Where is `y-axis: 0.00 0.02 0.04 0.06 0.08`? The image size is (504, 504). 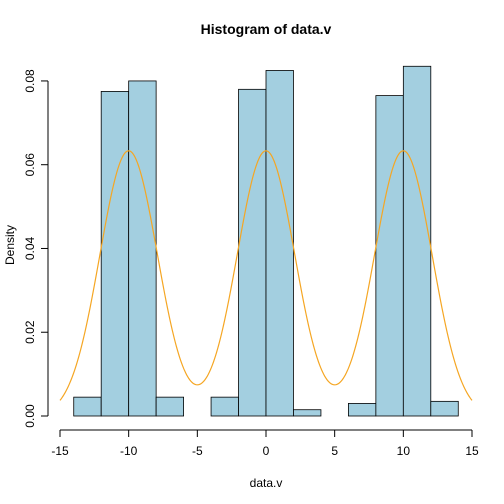
y-axis: 0.00 0.02 0.04 0.06 0.08 is located at coordinates (36, 248).